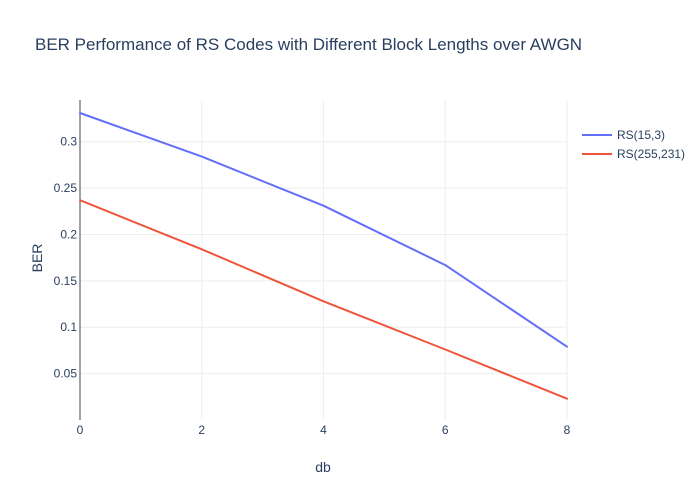 The height and width of the screenshot is (500, 700). I want to click on x-axis-title: db, so click(323, 467).